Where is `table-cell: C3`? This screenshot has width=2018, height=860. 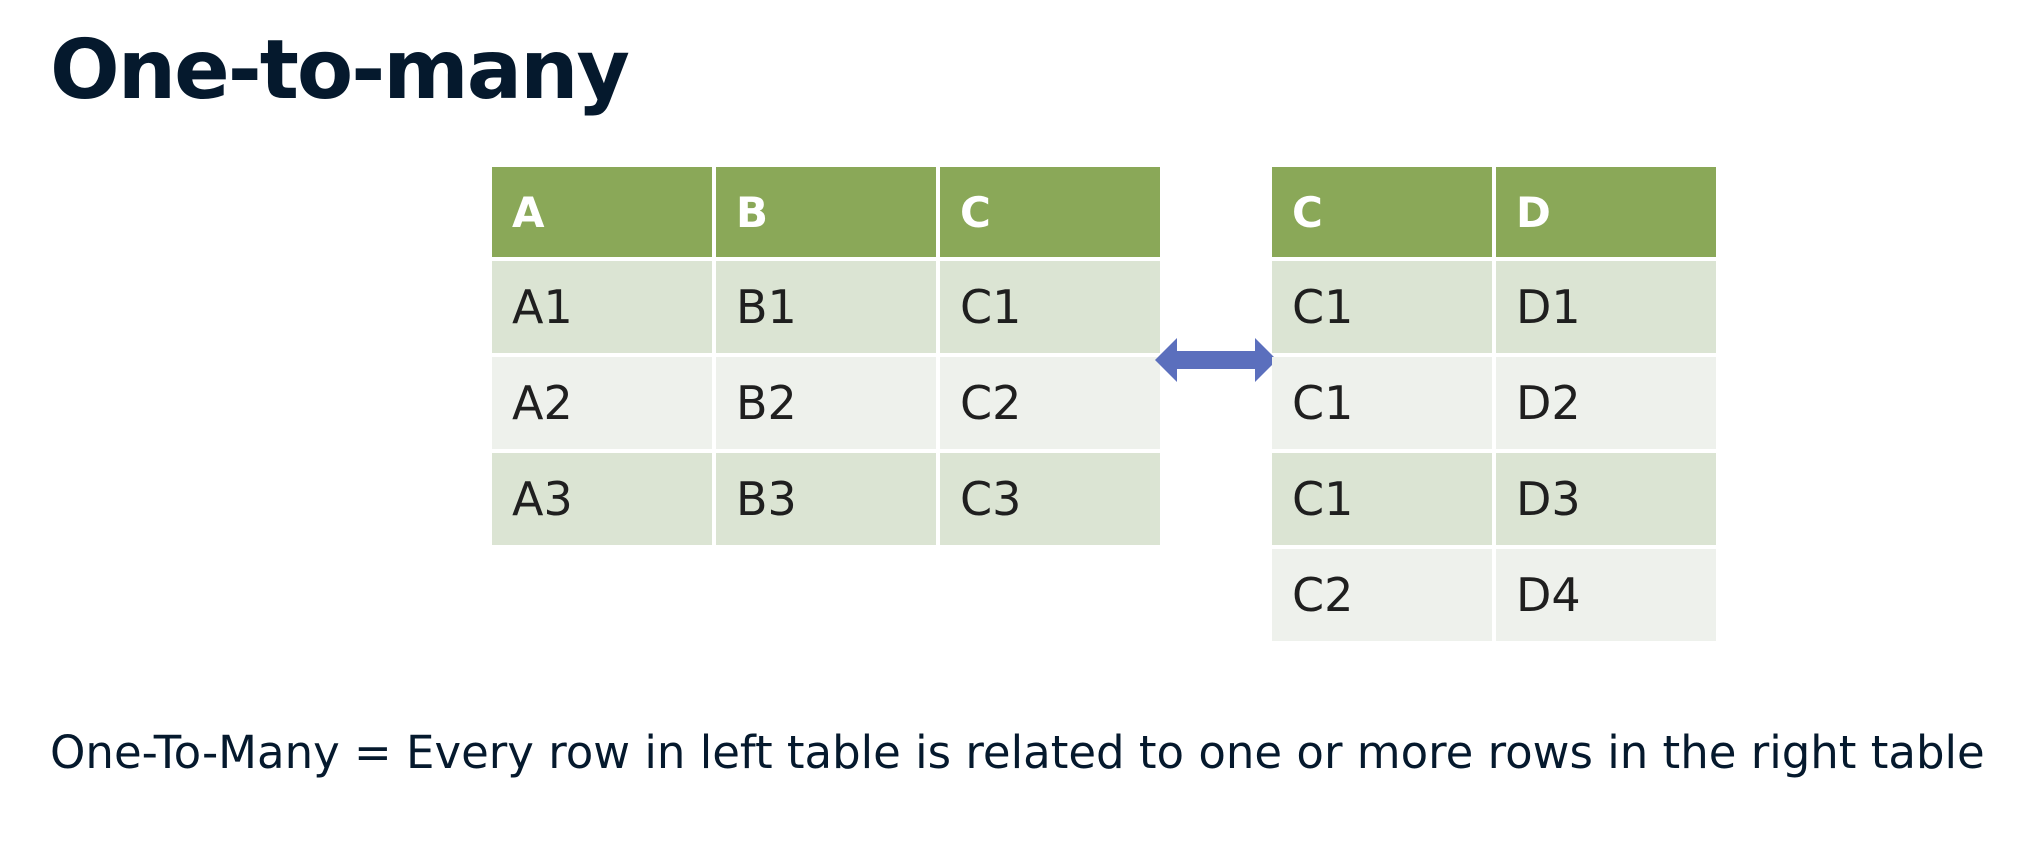
table-cell: C3 is located at coordinates (1050, 499).